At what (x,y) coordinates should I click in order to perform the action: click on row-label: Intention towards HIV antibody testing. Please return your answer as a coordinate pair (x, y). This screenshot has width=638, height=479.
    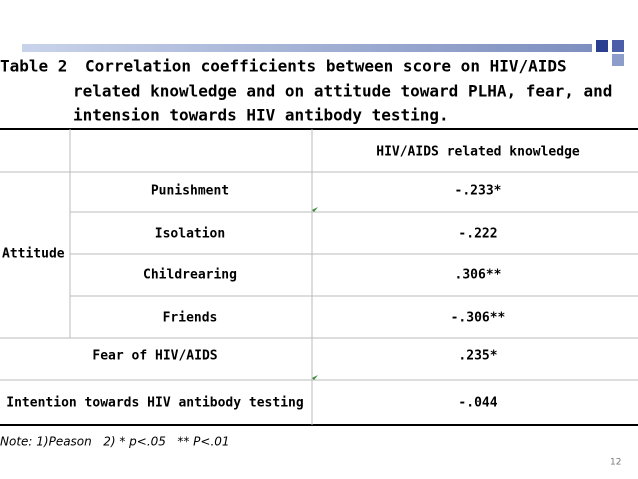
    Looking at the image, I should click on (154, 403).